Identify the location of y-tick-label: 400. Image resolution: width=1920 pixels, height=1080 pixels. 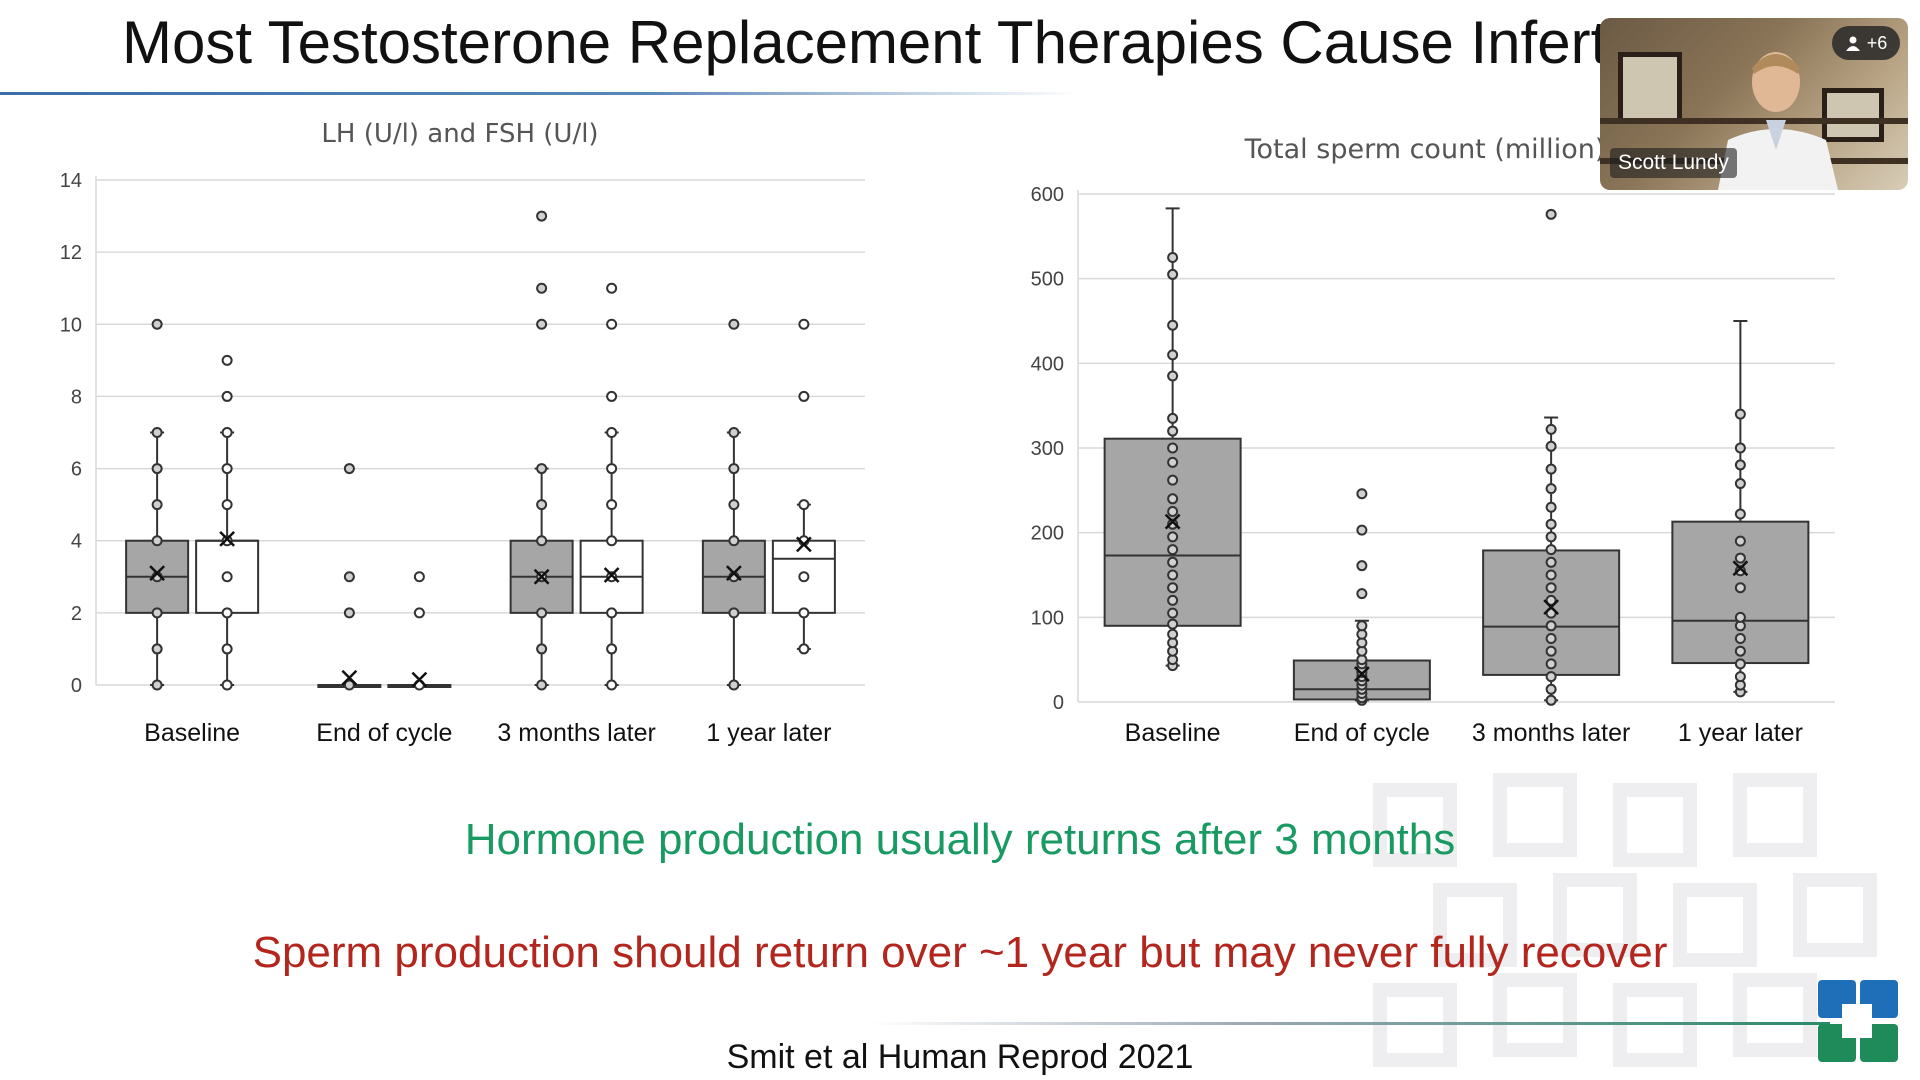
(1047, 364).